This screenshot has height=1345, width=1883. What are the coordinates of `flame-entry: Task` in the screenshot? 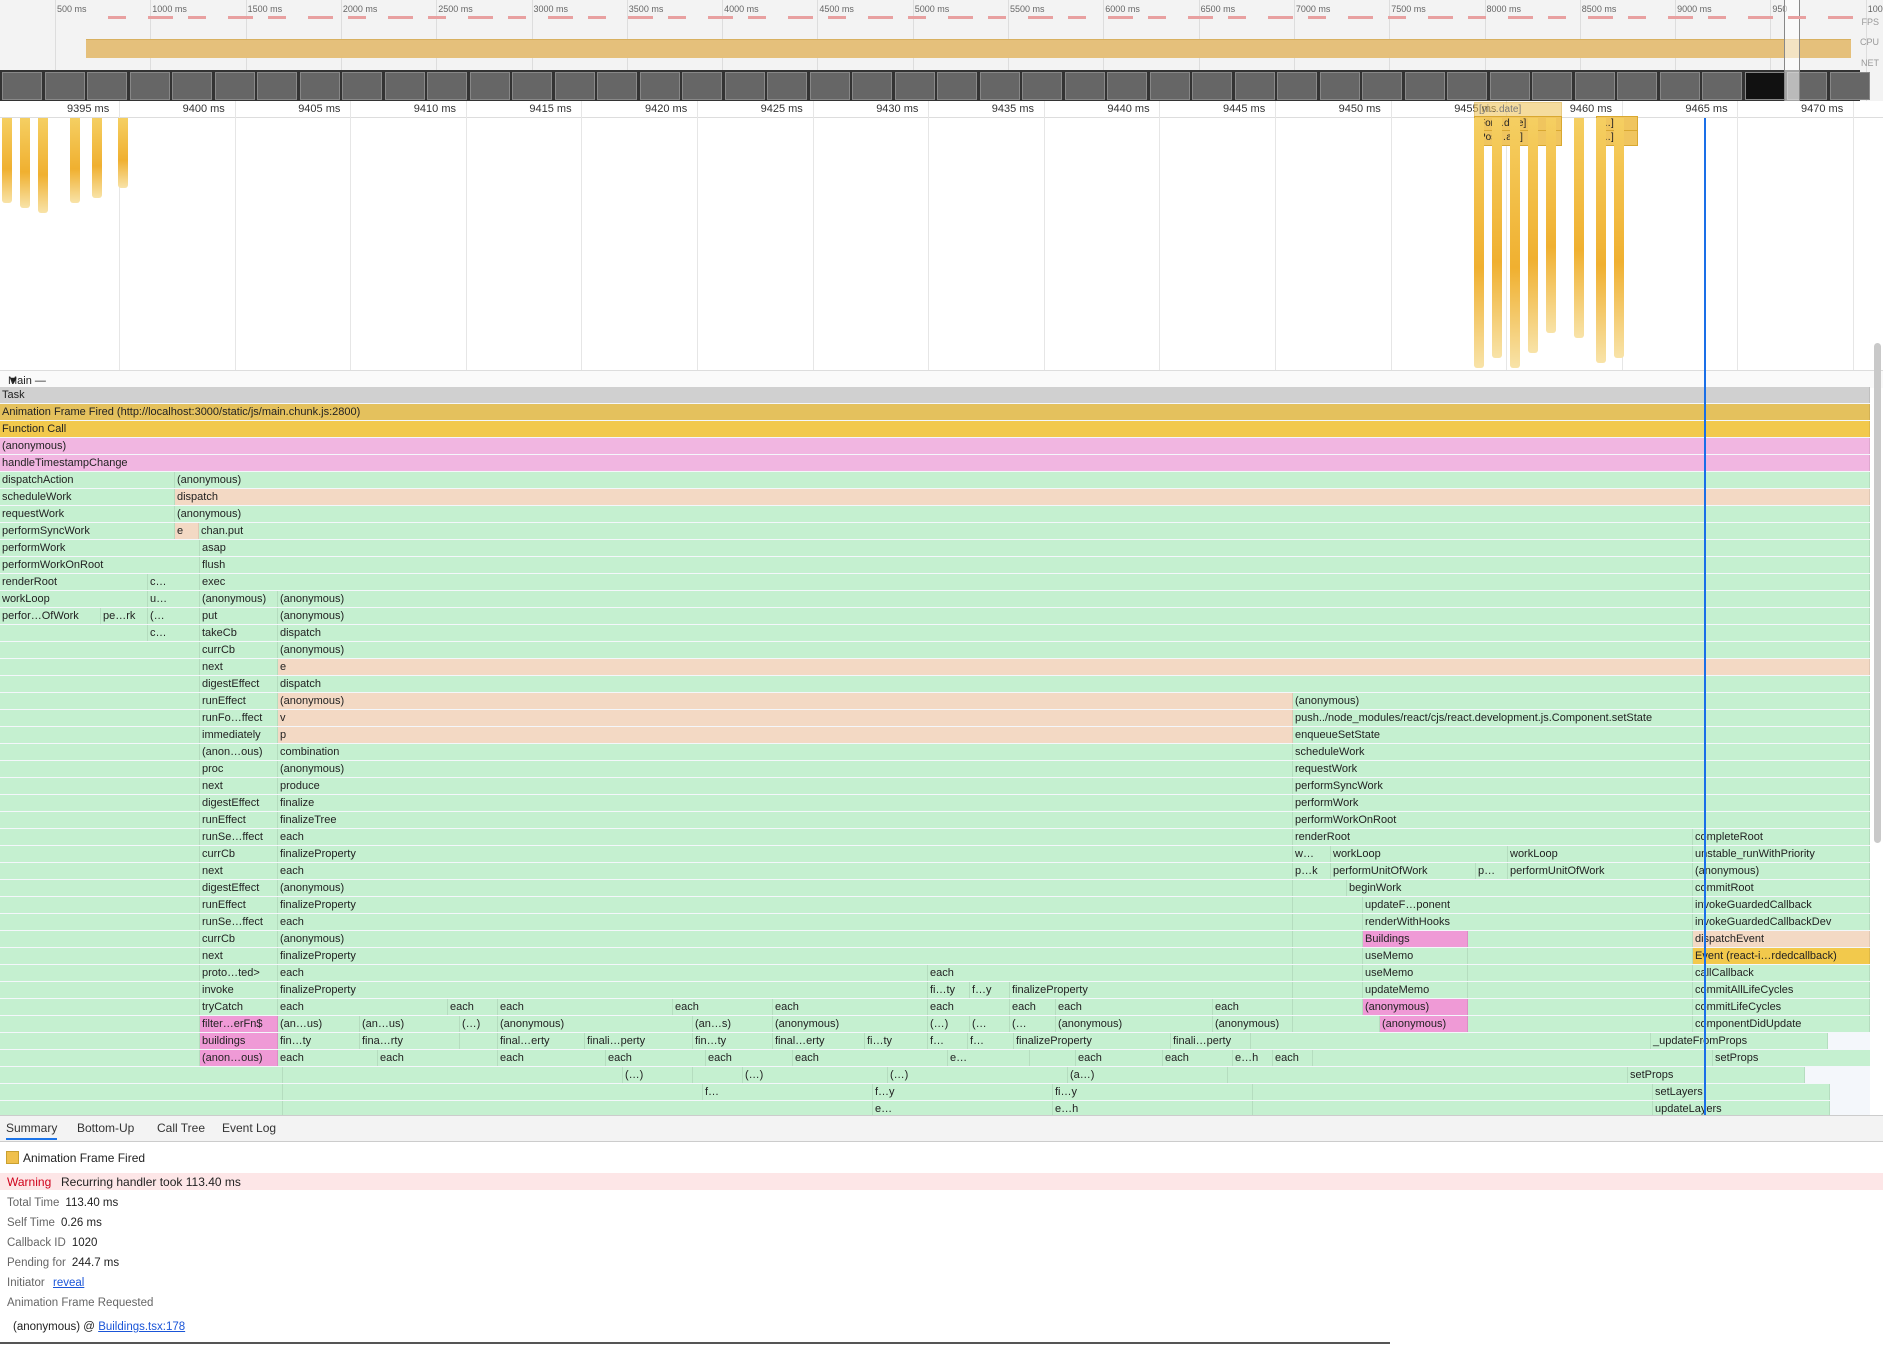 It's located at (935, 395).